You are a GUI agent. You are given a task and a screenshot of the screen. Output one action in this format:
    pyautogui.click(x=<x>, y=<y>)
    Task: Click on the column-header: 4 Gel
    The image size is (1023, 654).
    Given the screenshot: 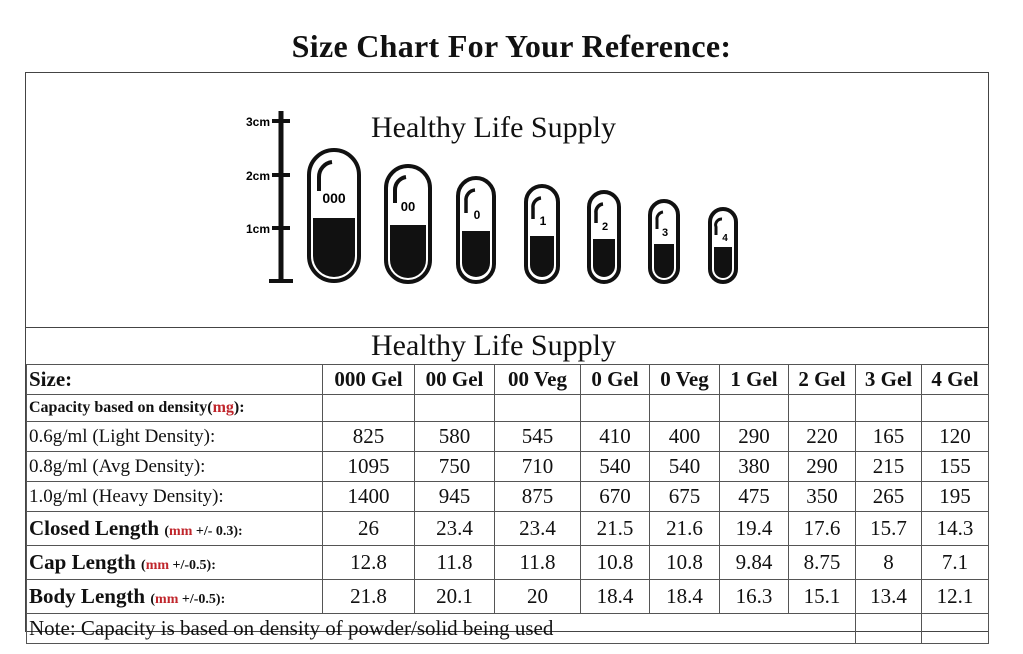 What is the action you would take?
    pyautogui.click(x=955, y=379)
    